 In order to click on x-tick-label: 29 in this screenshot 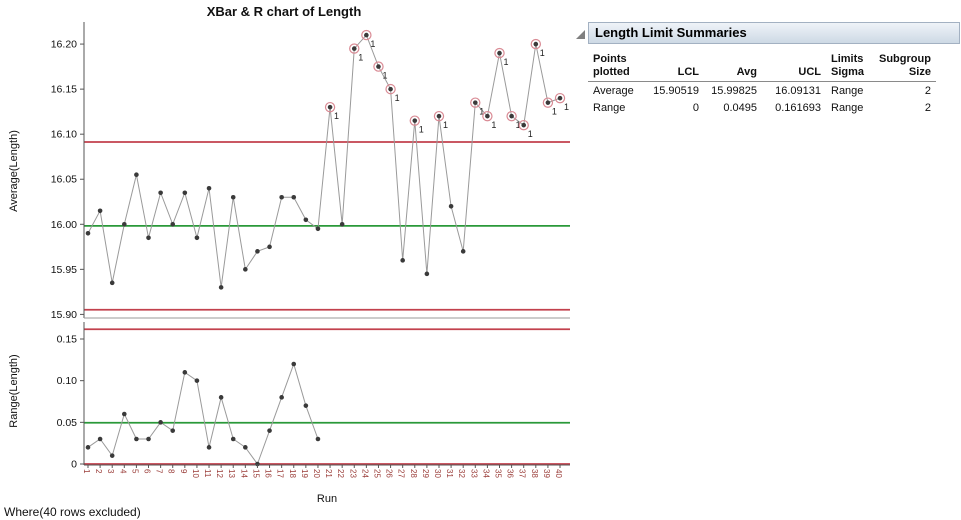, I will do `click(425, 473)`.